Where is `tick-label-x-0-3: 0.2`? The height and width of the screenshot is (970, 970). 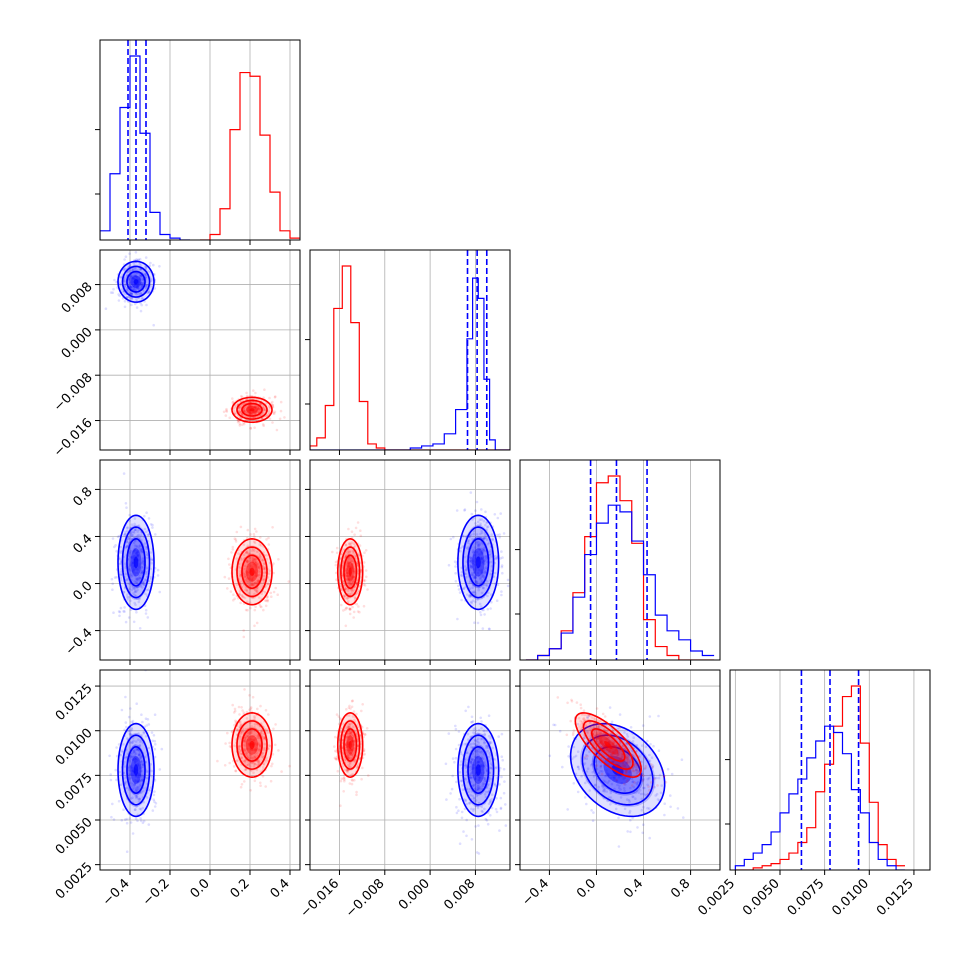
tick-label-x-0-3: 0.2 is located at coordinates (240, 888).